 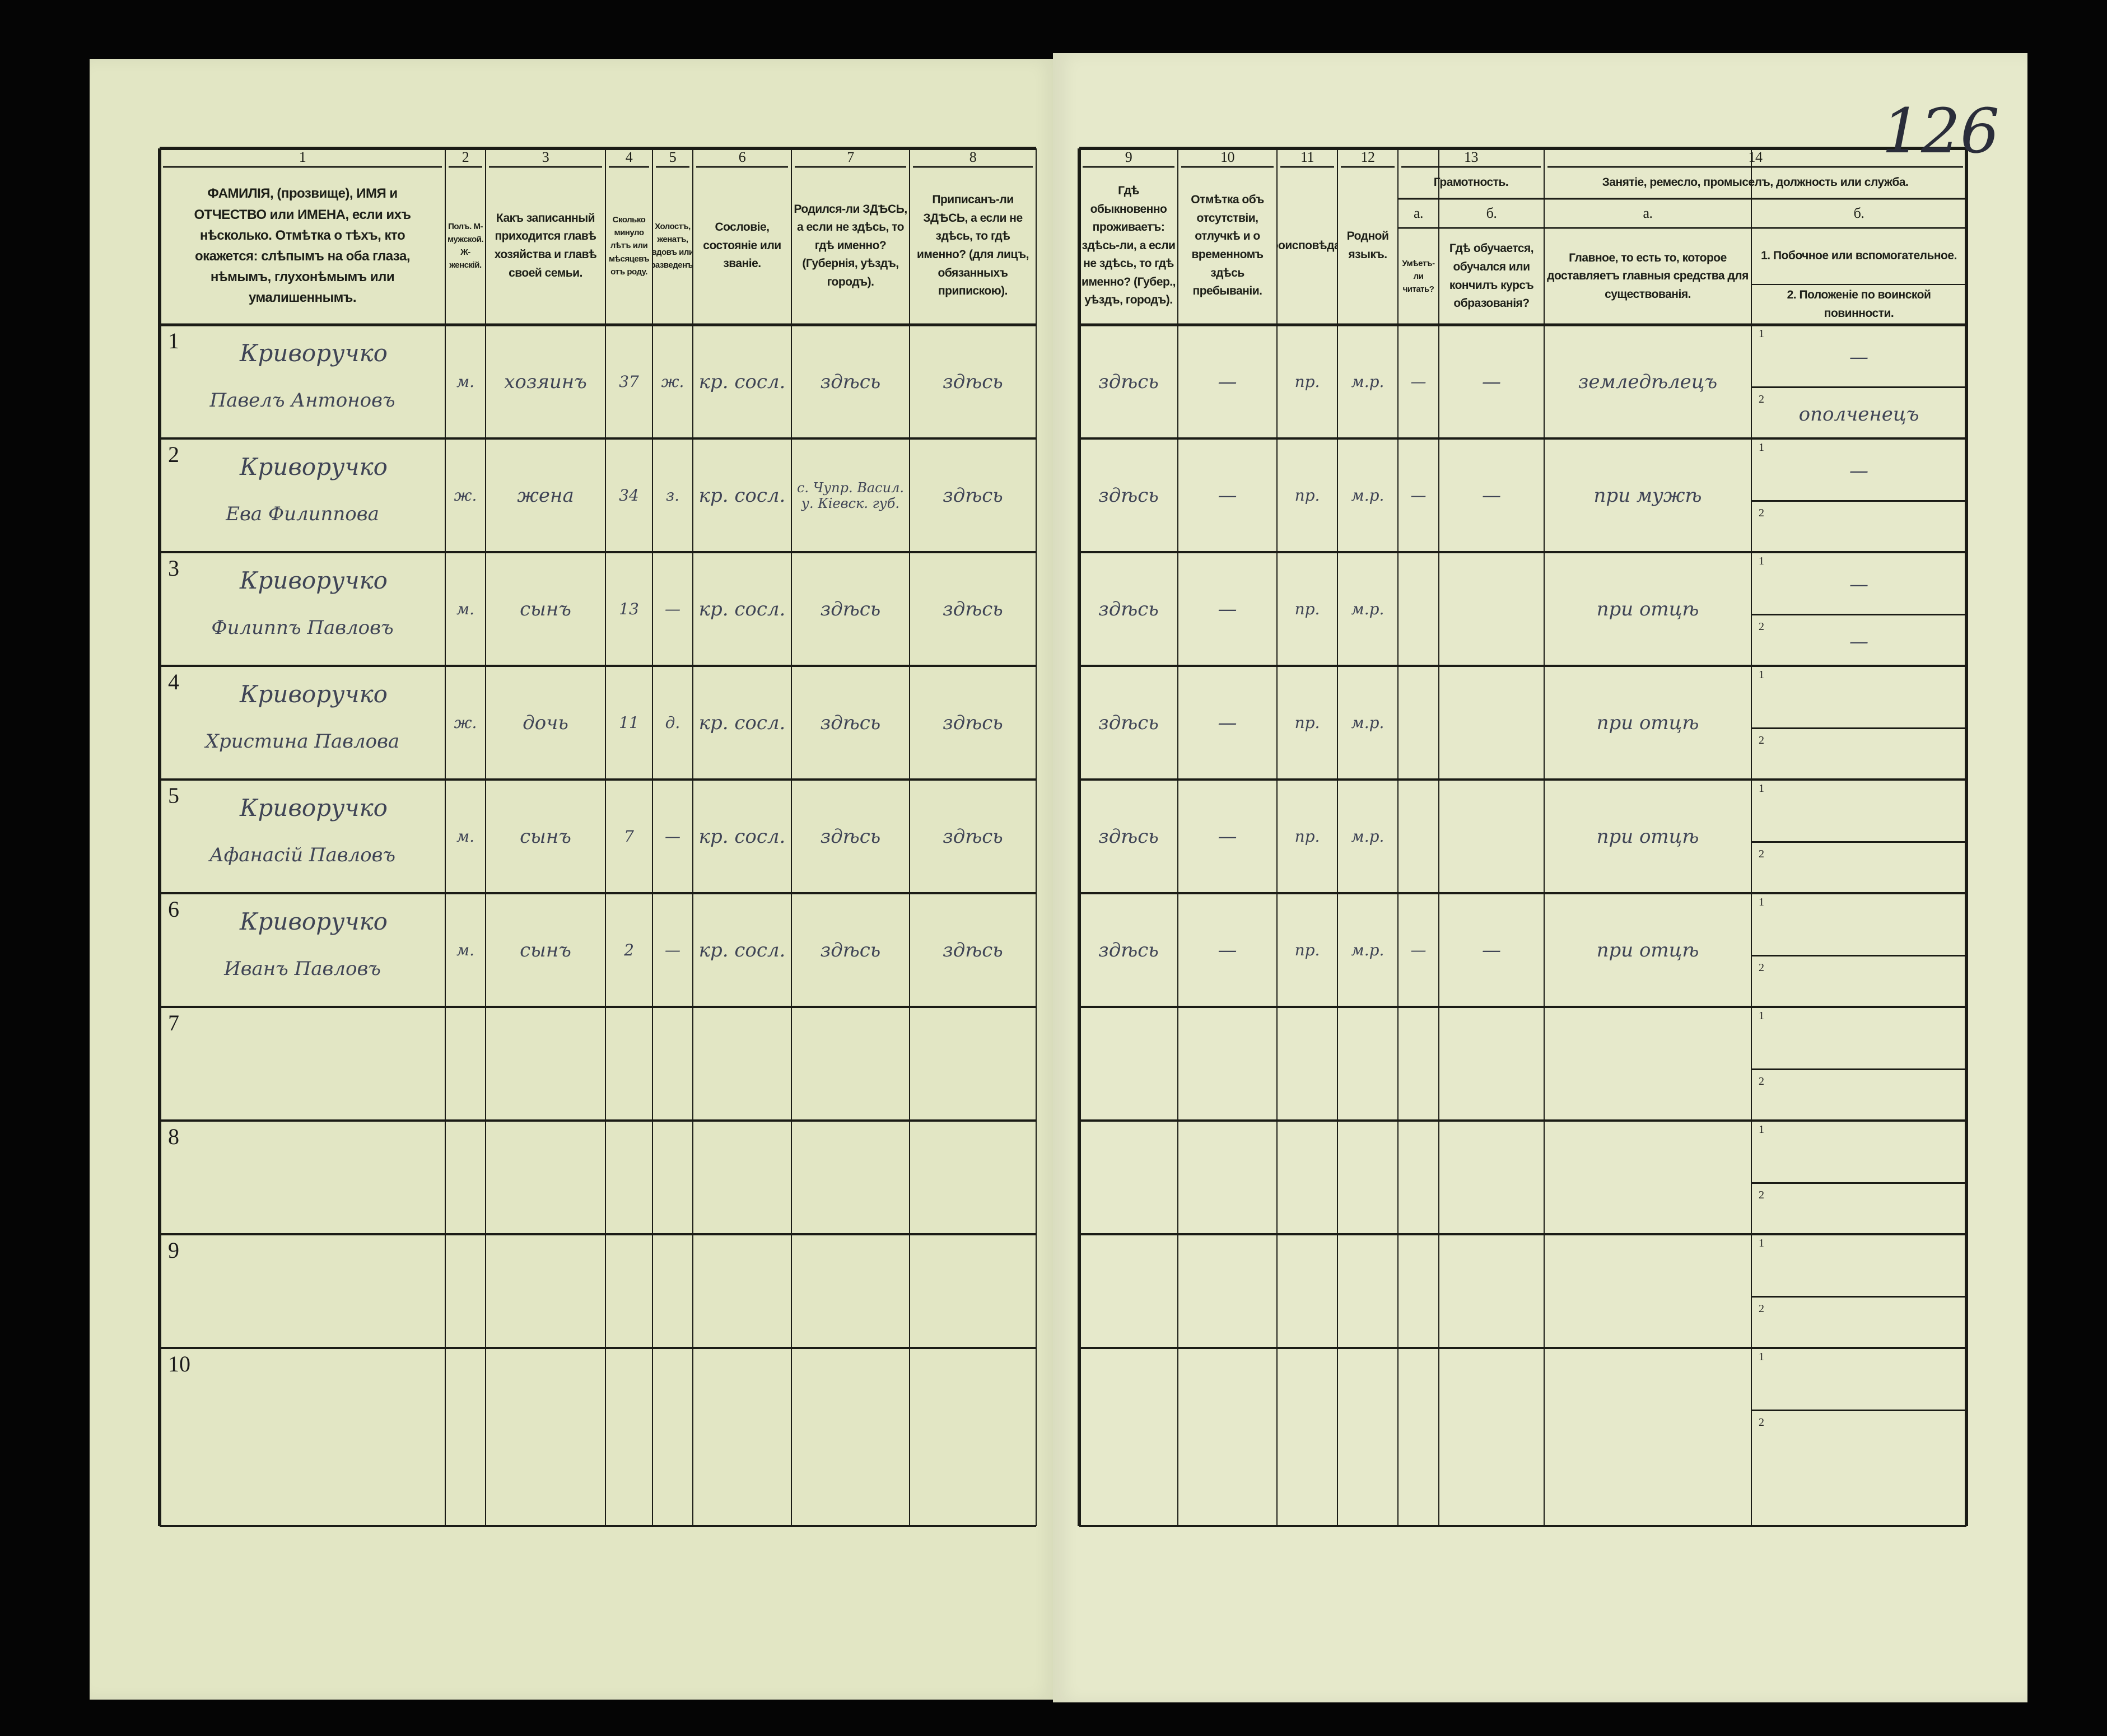 I want to click on column-number: 7, so click(x=850, y=158).